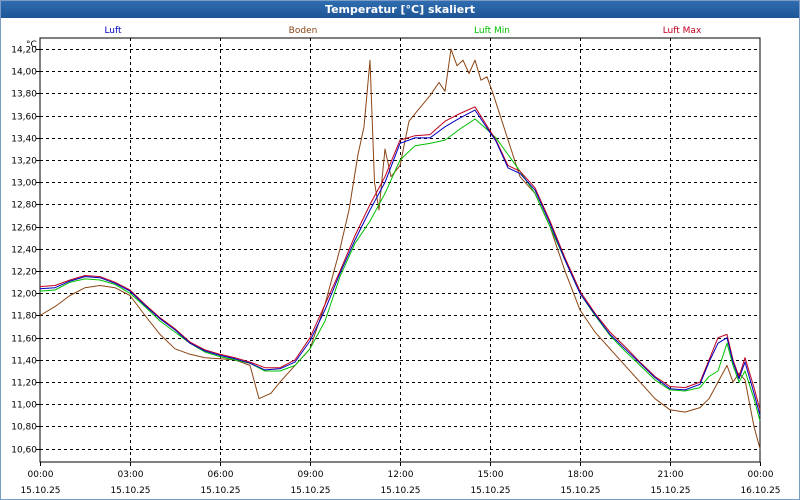 The image size is (800, 500). Describe the element at coordinates (24, 384) in the screenshot. I see `y-tick-label: 11,20` at that location.